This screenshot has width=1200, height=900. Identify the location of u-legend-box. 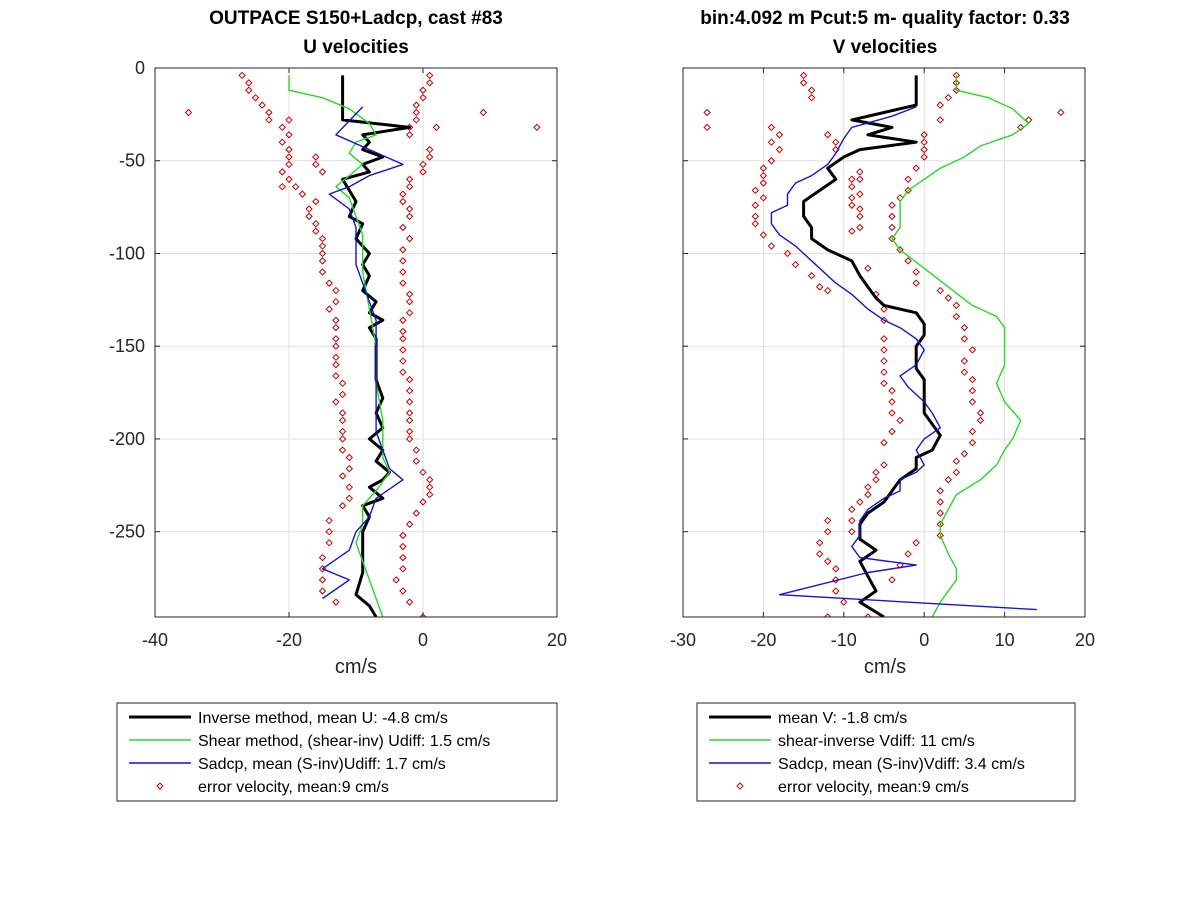
(337, 752).